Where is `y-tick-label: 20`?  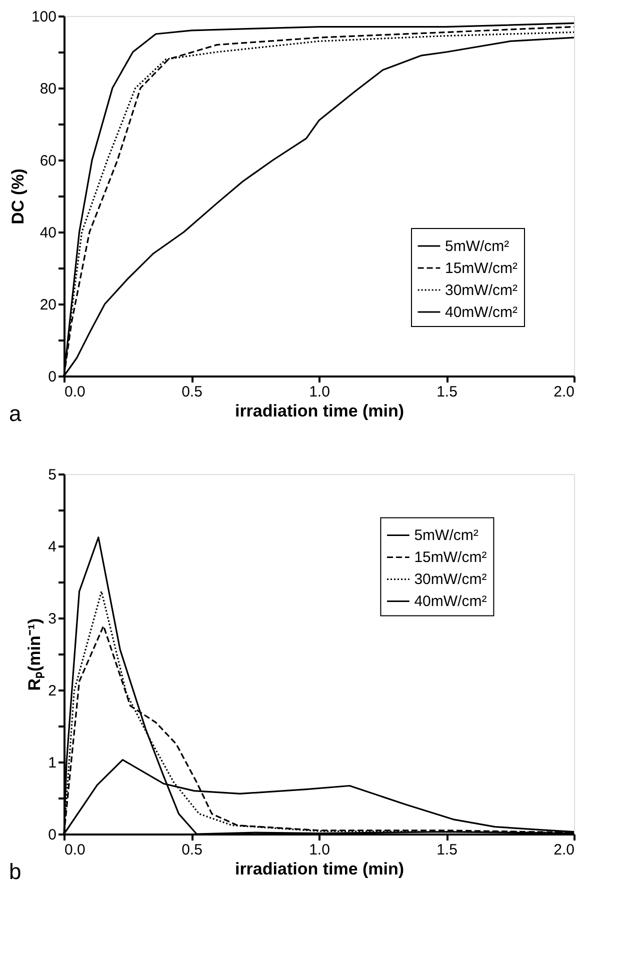 y-tick-label: 20 is located at coordinates (48, 305).